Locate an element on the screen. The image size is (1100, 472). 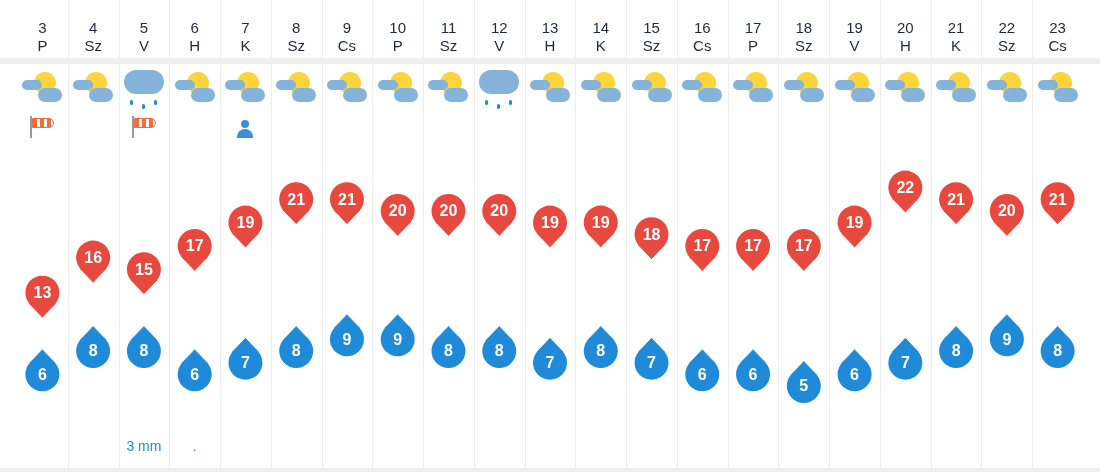
x-tick-label: 13 H is located at coordinates (550, 37).